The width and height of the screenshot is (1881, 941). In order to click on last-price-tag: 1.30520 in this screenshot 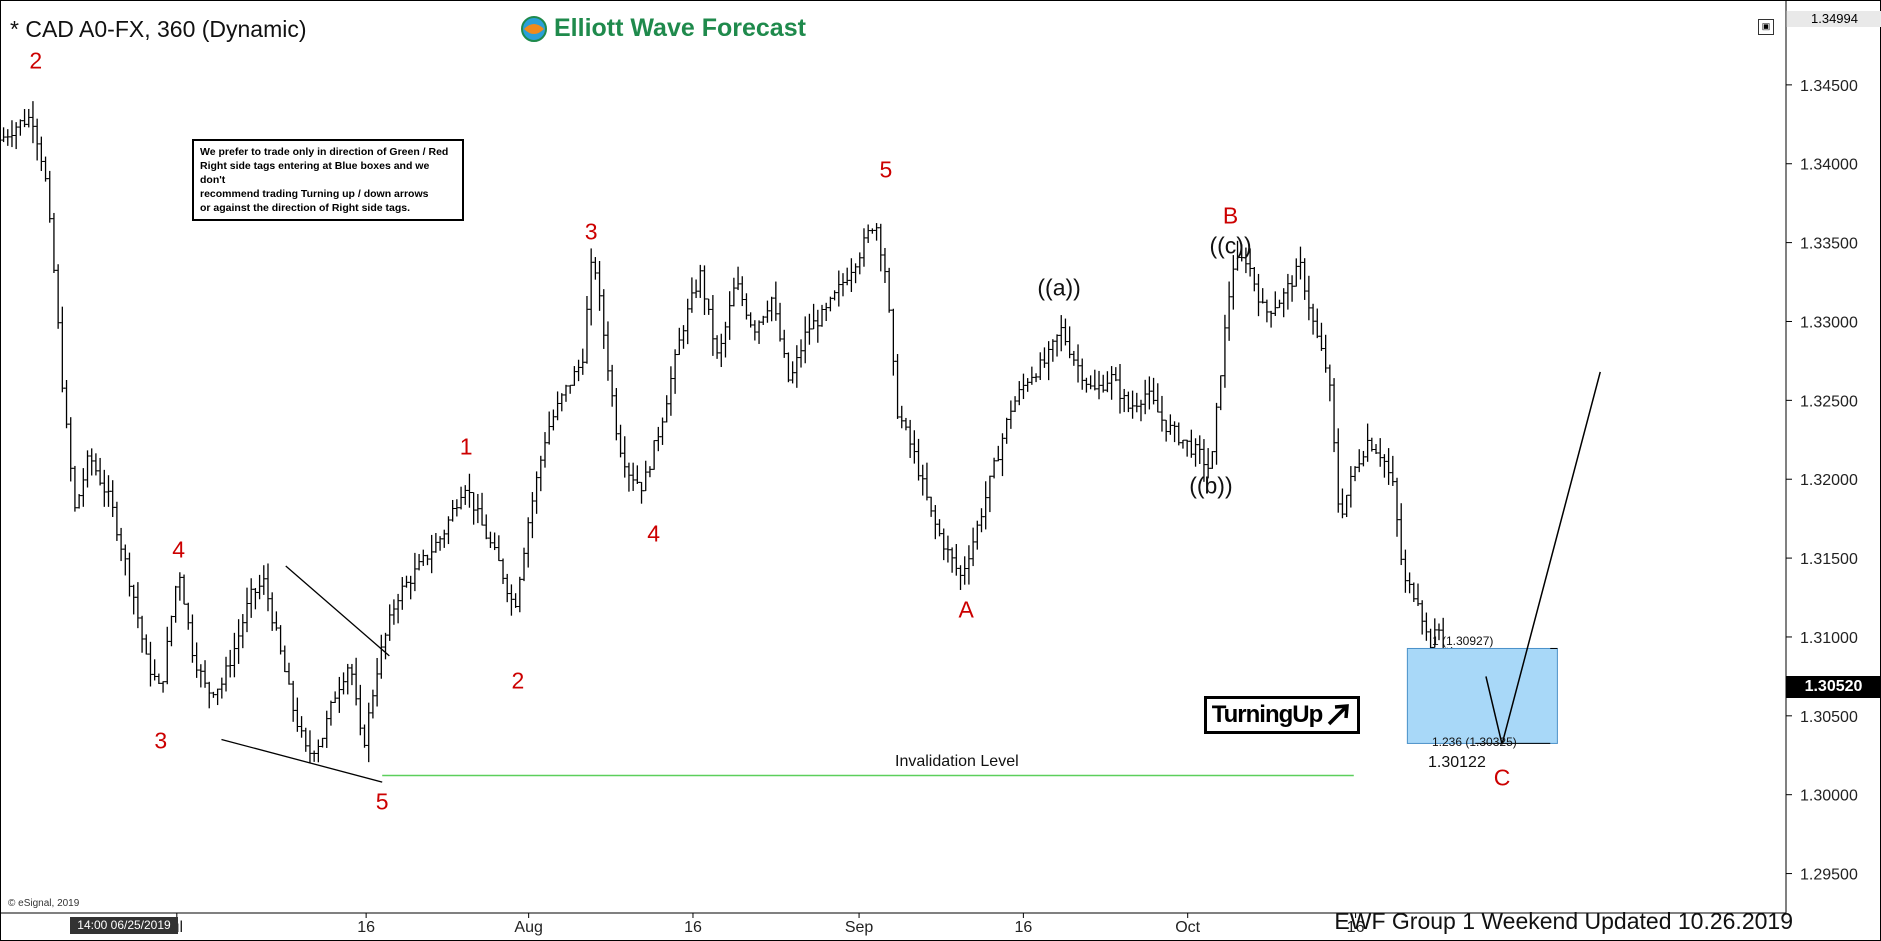, I will do `click(1833, 687)`.